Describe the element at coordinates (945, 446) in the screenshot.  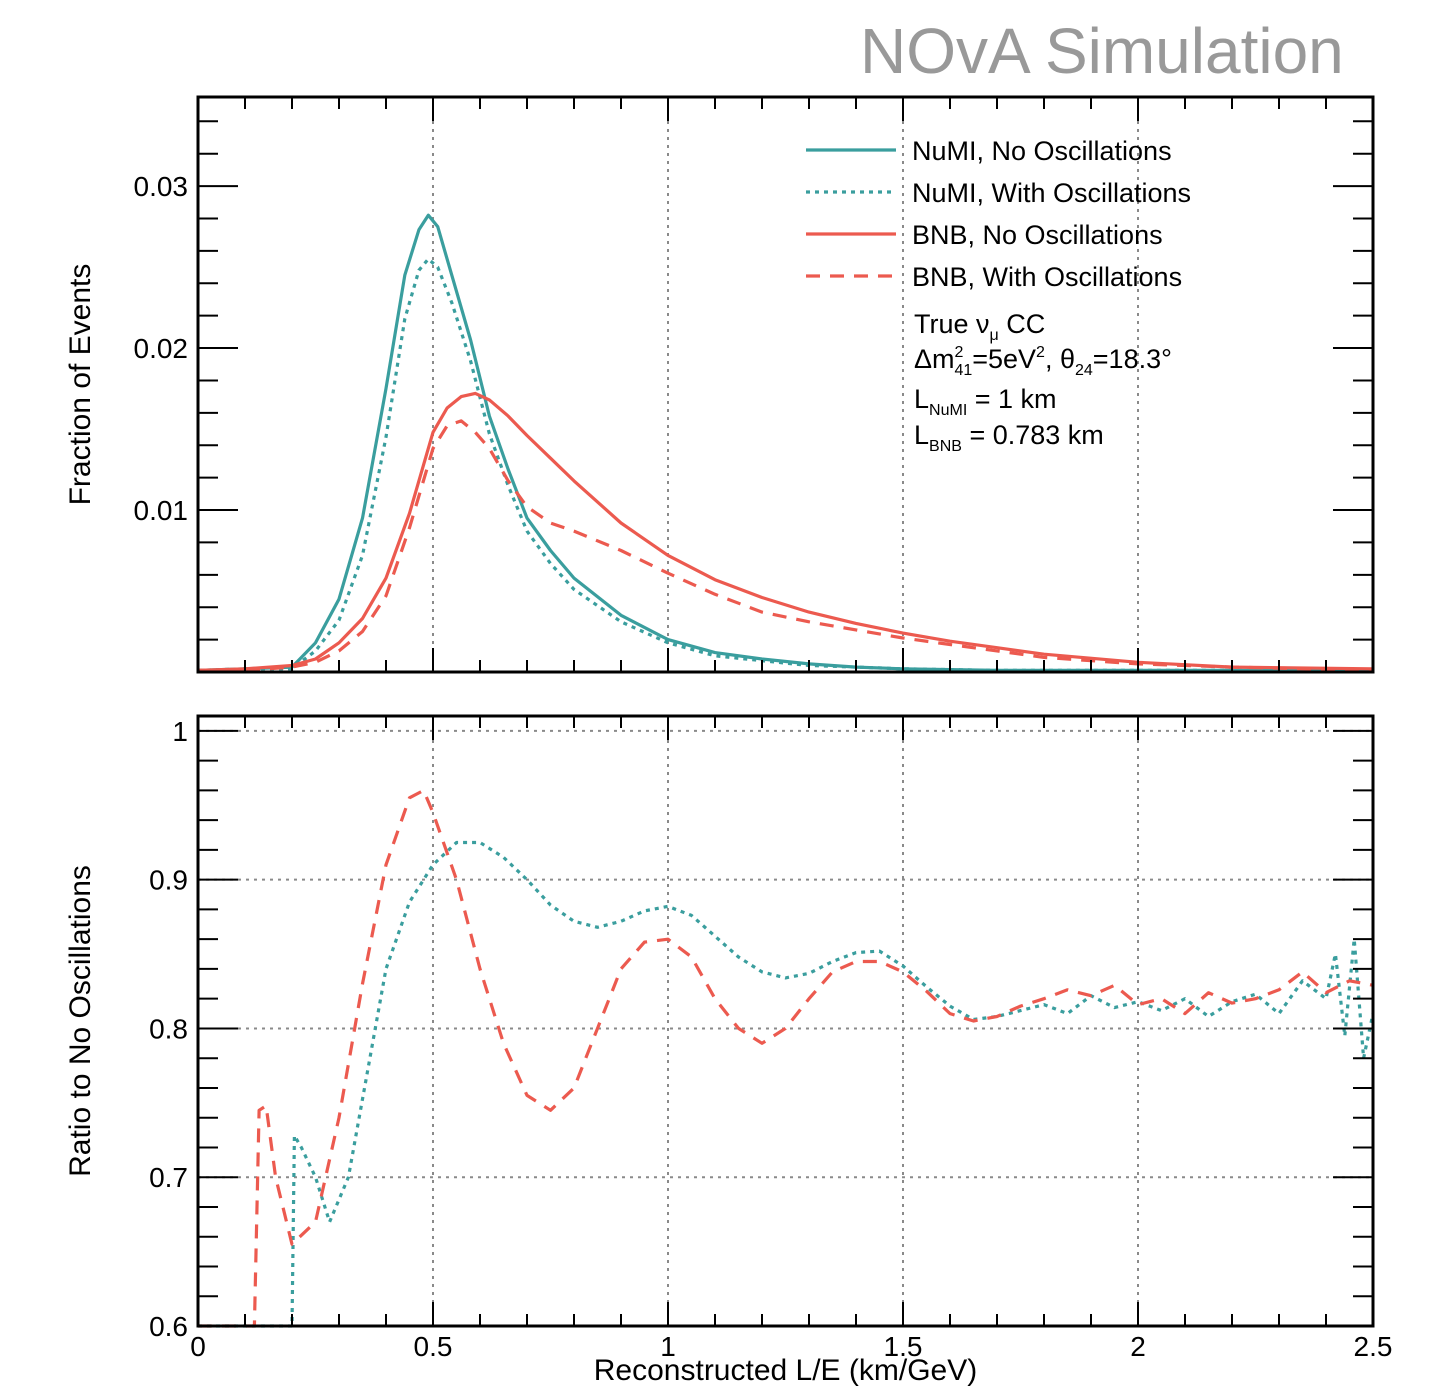
I see `annot-l-bnb-sub: BNB` at that location.